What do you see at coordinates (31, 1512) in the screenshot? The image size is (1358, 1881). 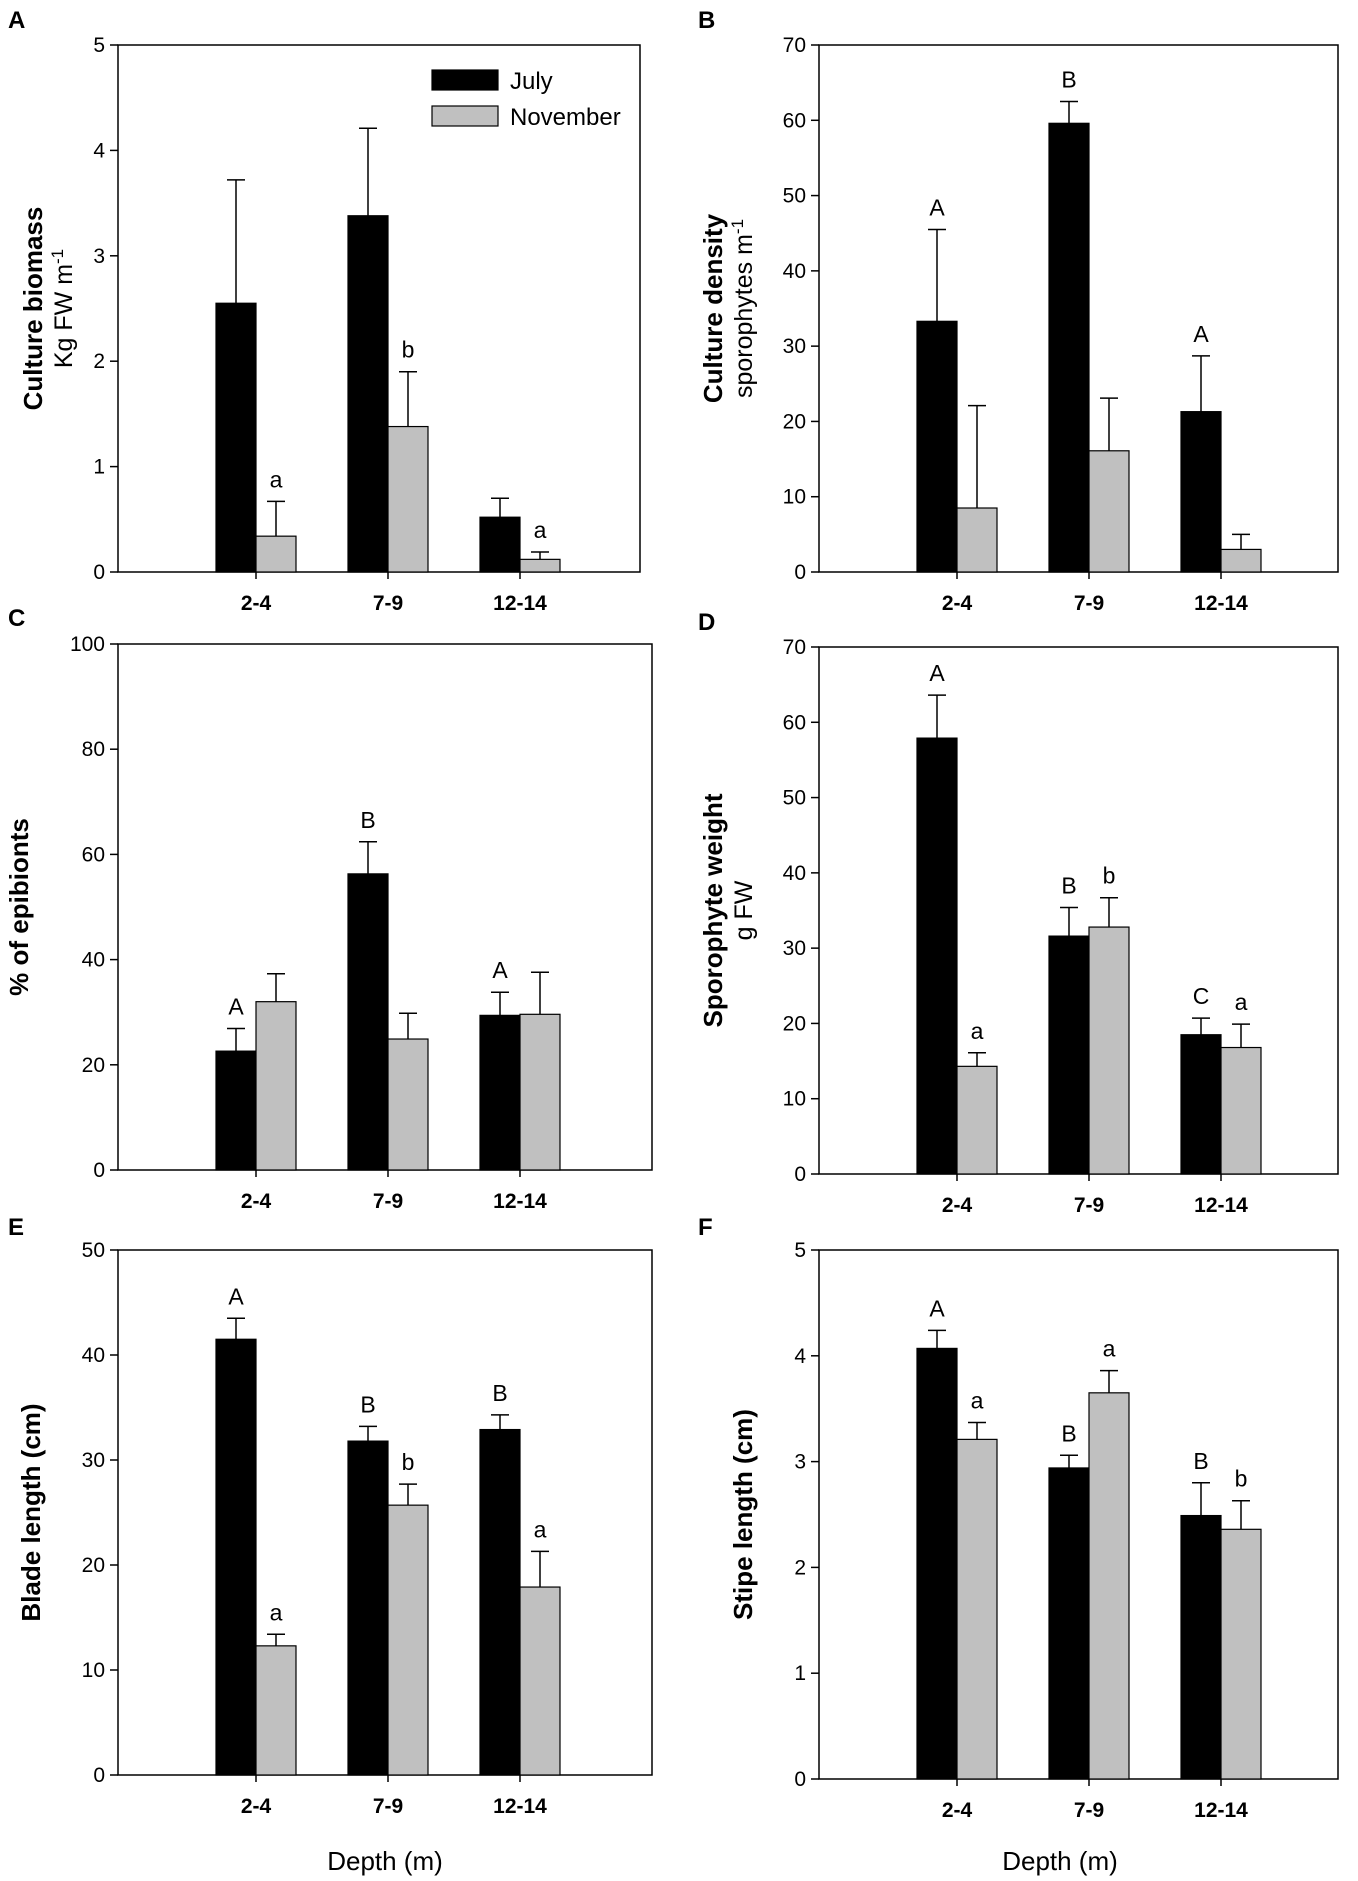 I see `y-axis-title: Blade length (cm)` at bounding box center [31, 1512].